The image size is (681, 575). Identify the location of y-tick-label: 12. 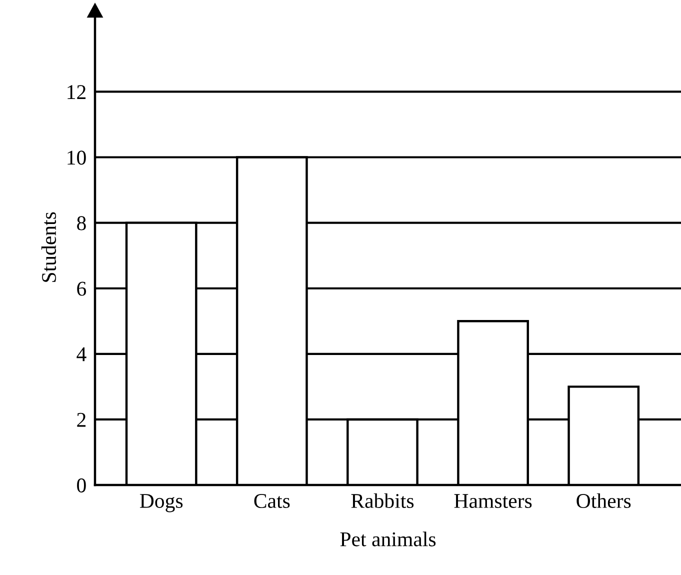
(77, 92).